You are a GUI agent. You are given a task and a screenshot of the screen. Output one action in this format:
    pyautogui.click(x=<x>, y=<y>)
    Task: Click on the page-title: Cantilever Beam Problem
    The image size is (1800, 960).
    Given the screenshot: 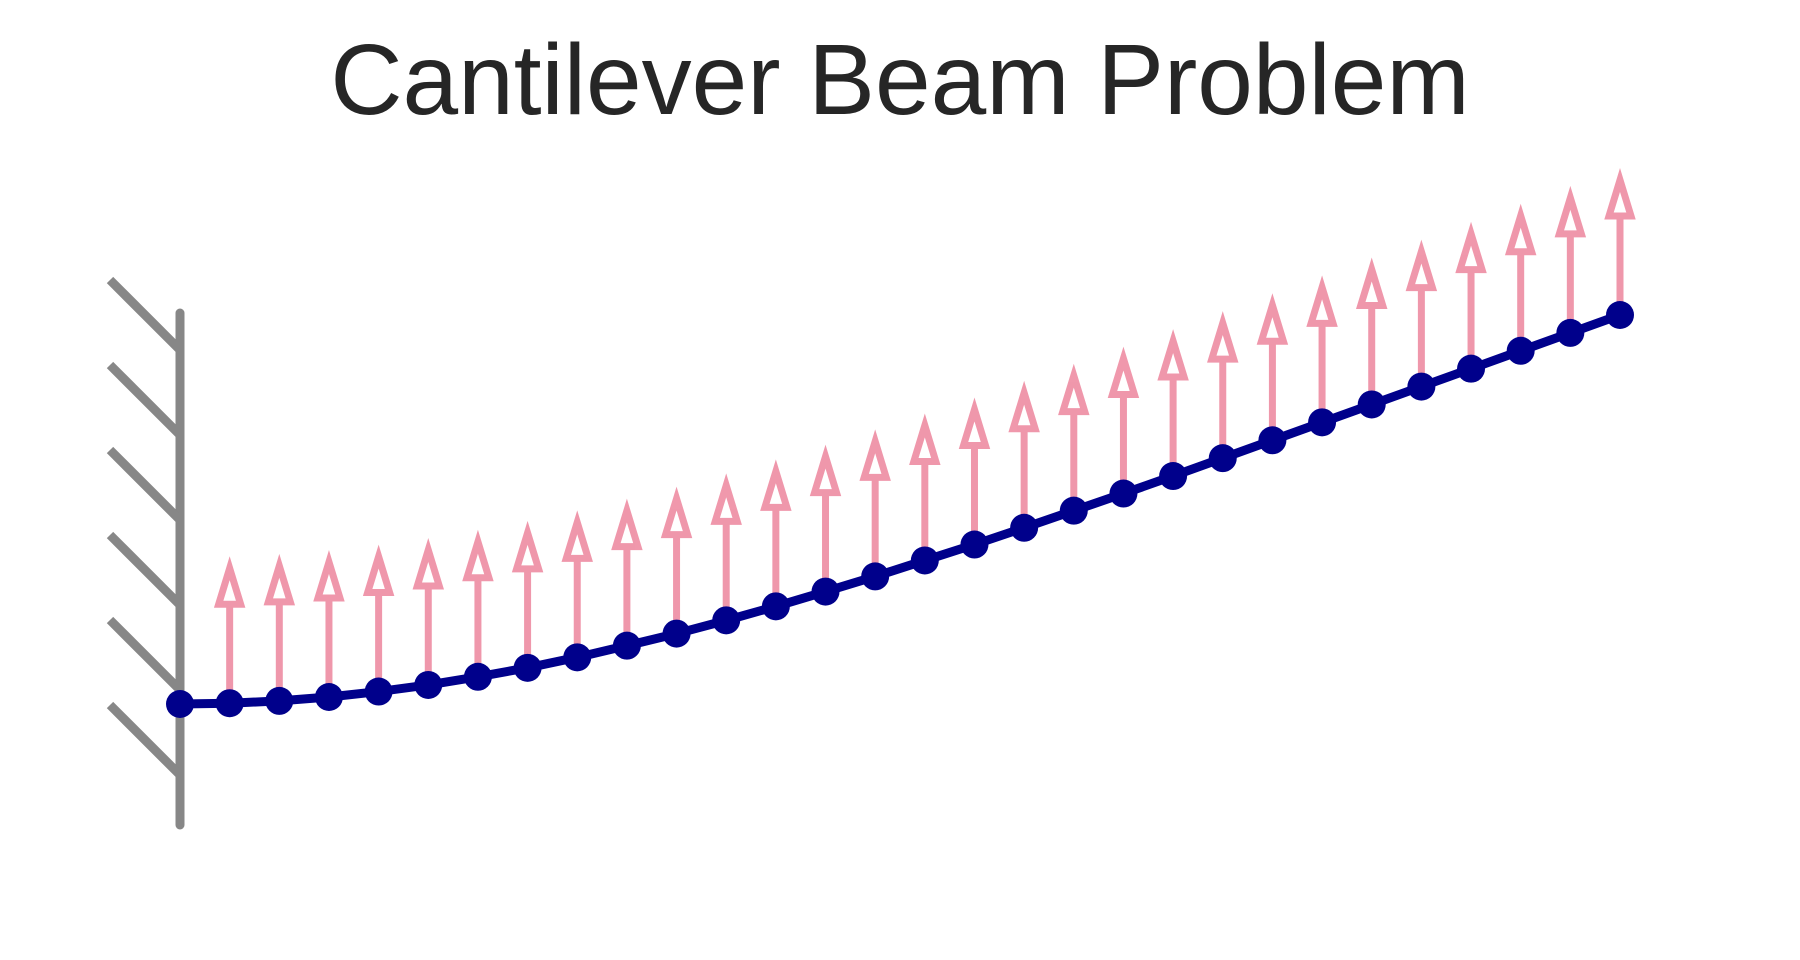 What is the action you would take?
    pyautogui.click(x=900, y=80)
    